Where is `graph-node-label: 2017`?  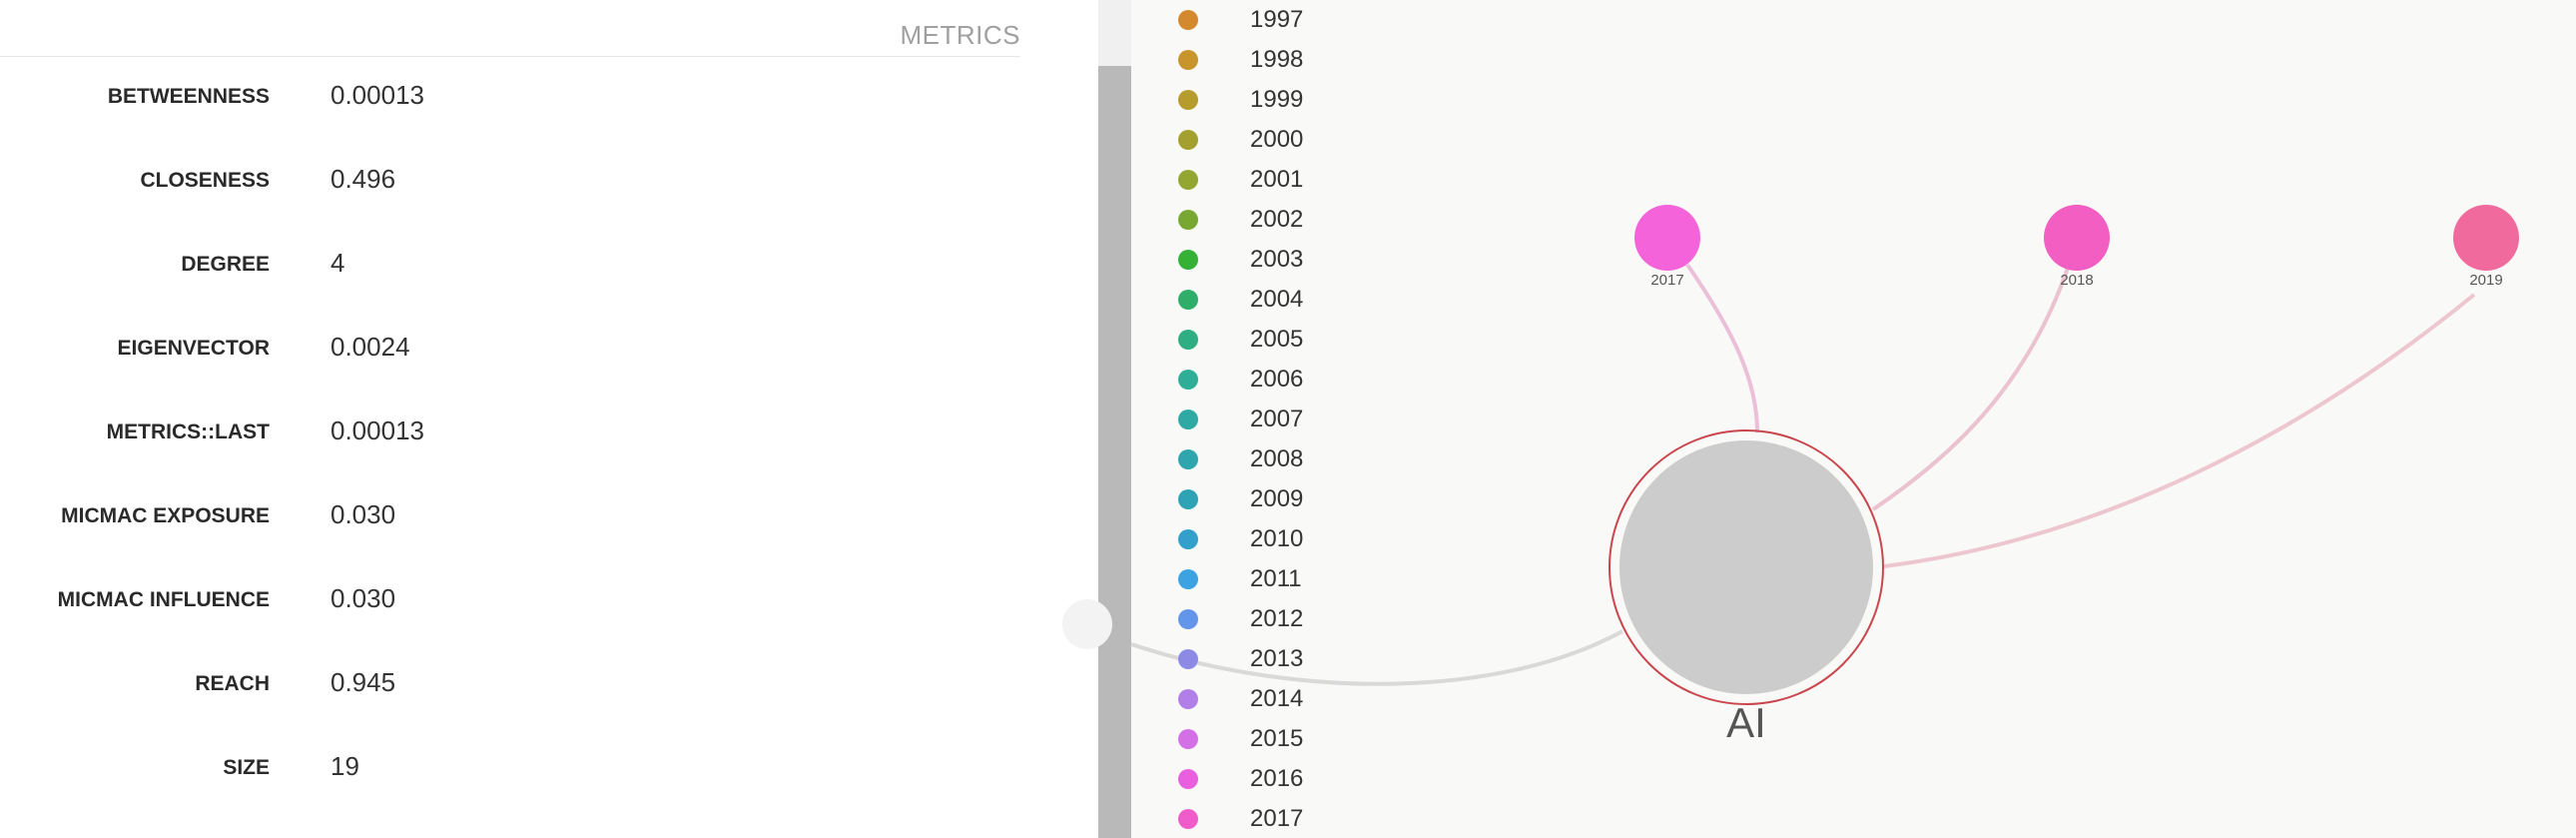 graph-node-label: 2017 is located at coordinates (1667, 280).